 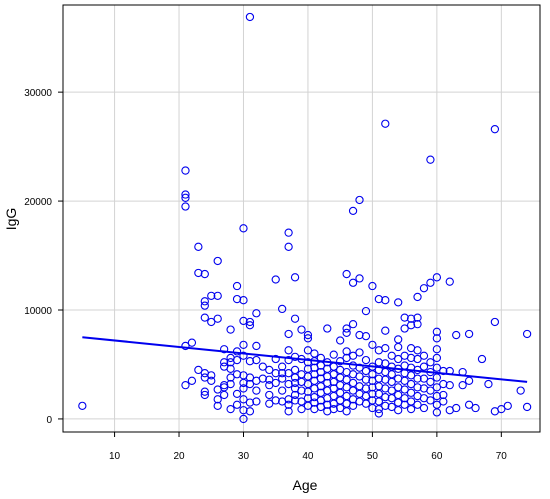 I want to click on x-tick-label: 50, so click(x=373, y=456).